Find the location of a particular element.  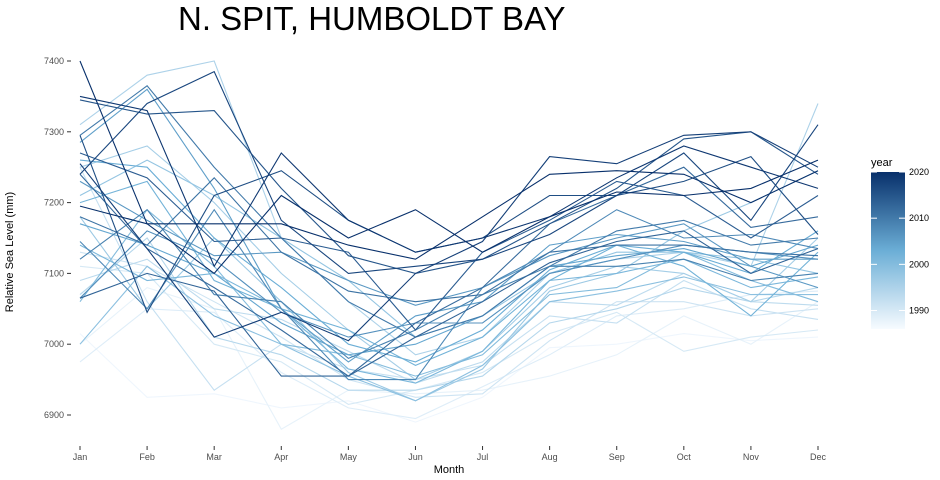

x-tick-label: Nov is located at coordinates (751, 457).